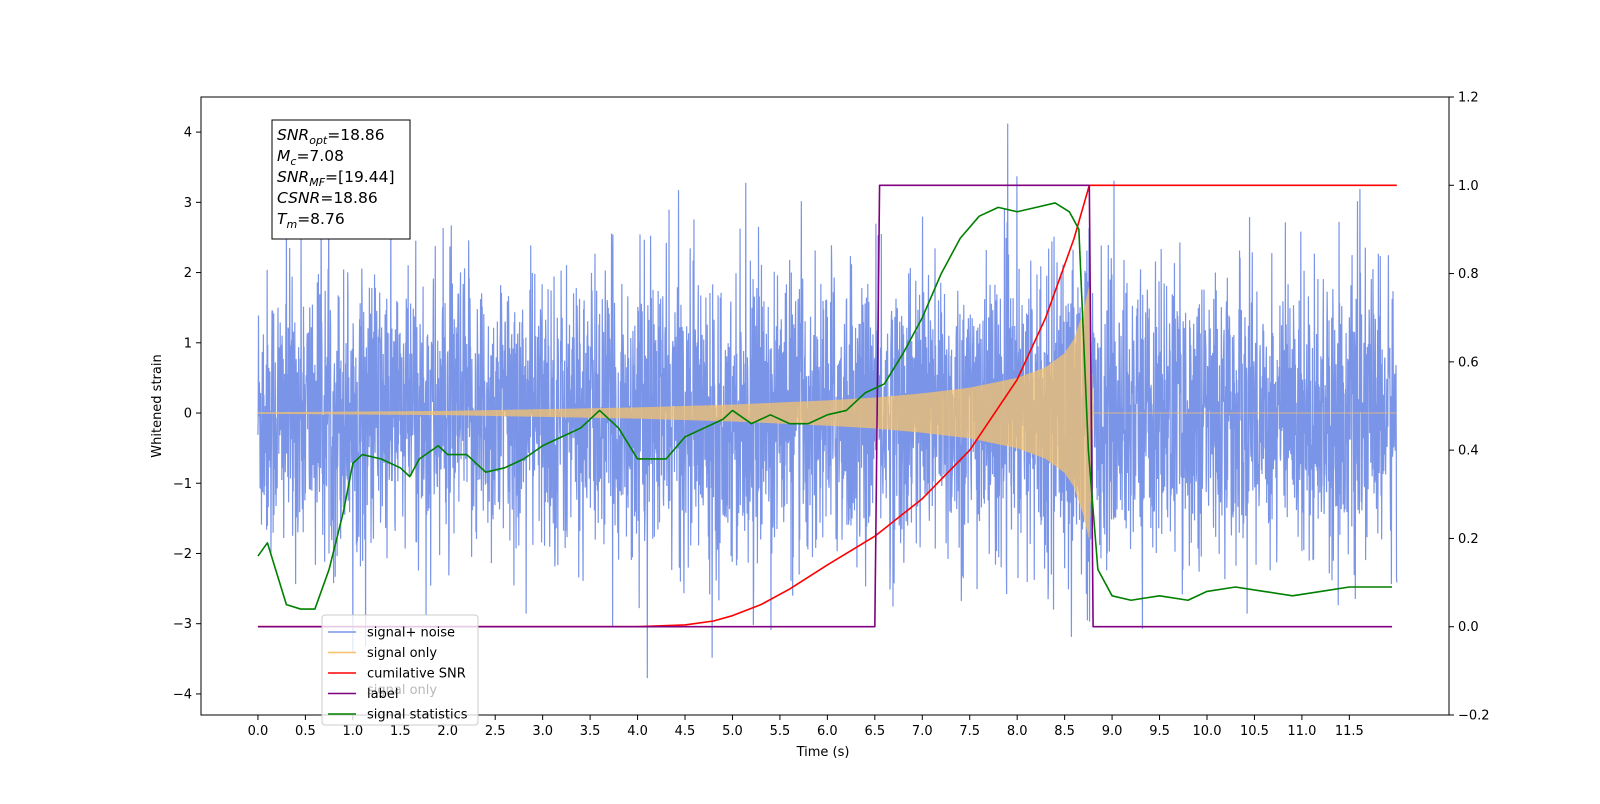 This screenshot has width=1600, height=804. What do you see at coordinates (780, 731) in the screenshot?
I see `x-tick-label: 5.5` at bounding box center [780, 731].